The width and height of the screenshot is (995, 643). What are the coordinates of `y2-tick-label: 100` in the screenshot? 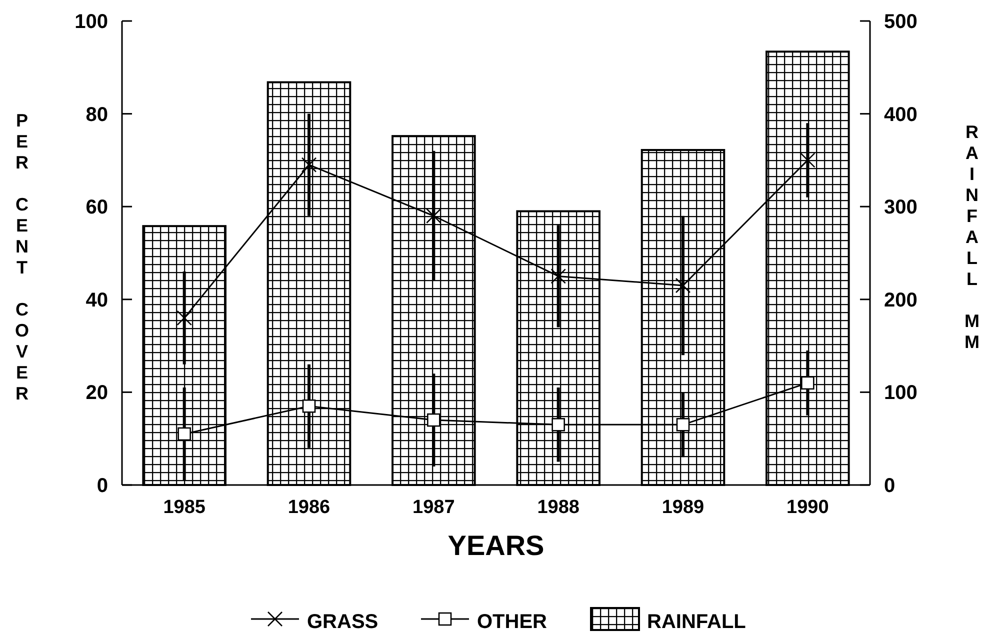 It's located at (901, 393).